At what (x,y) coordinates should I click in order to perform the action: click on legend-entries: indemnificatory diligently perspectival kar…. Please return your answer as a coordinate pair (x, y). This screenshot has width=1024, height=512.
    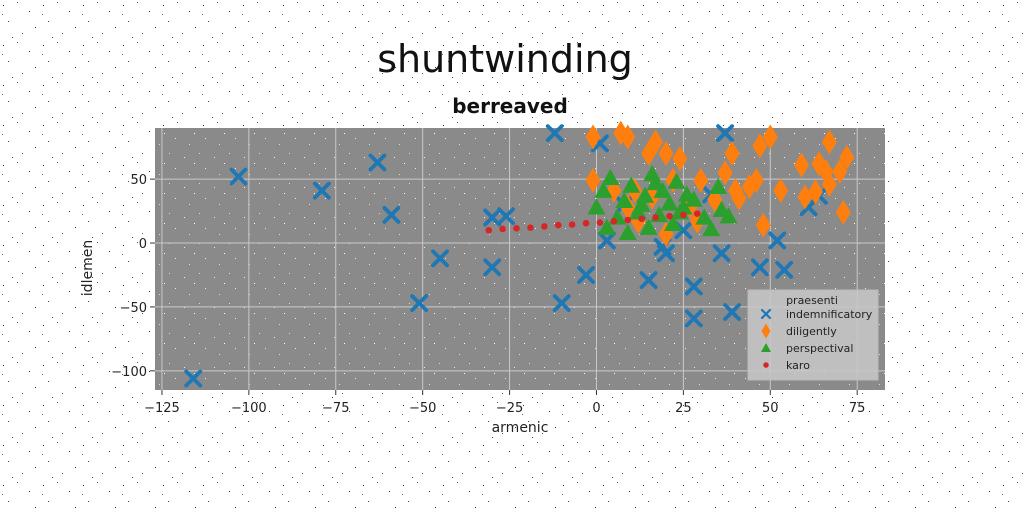
    Looking at the image, I should click on (816, 340).